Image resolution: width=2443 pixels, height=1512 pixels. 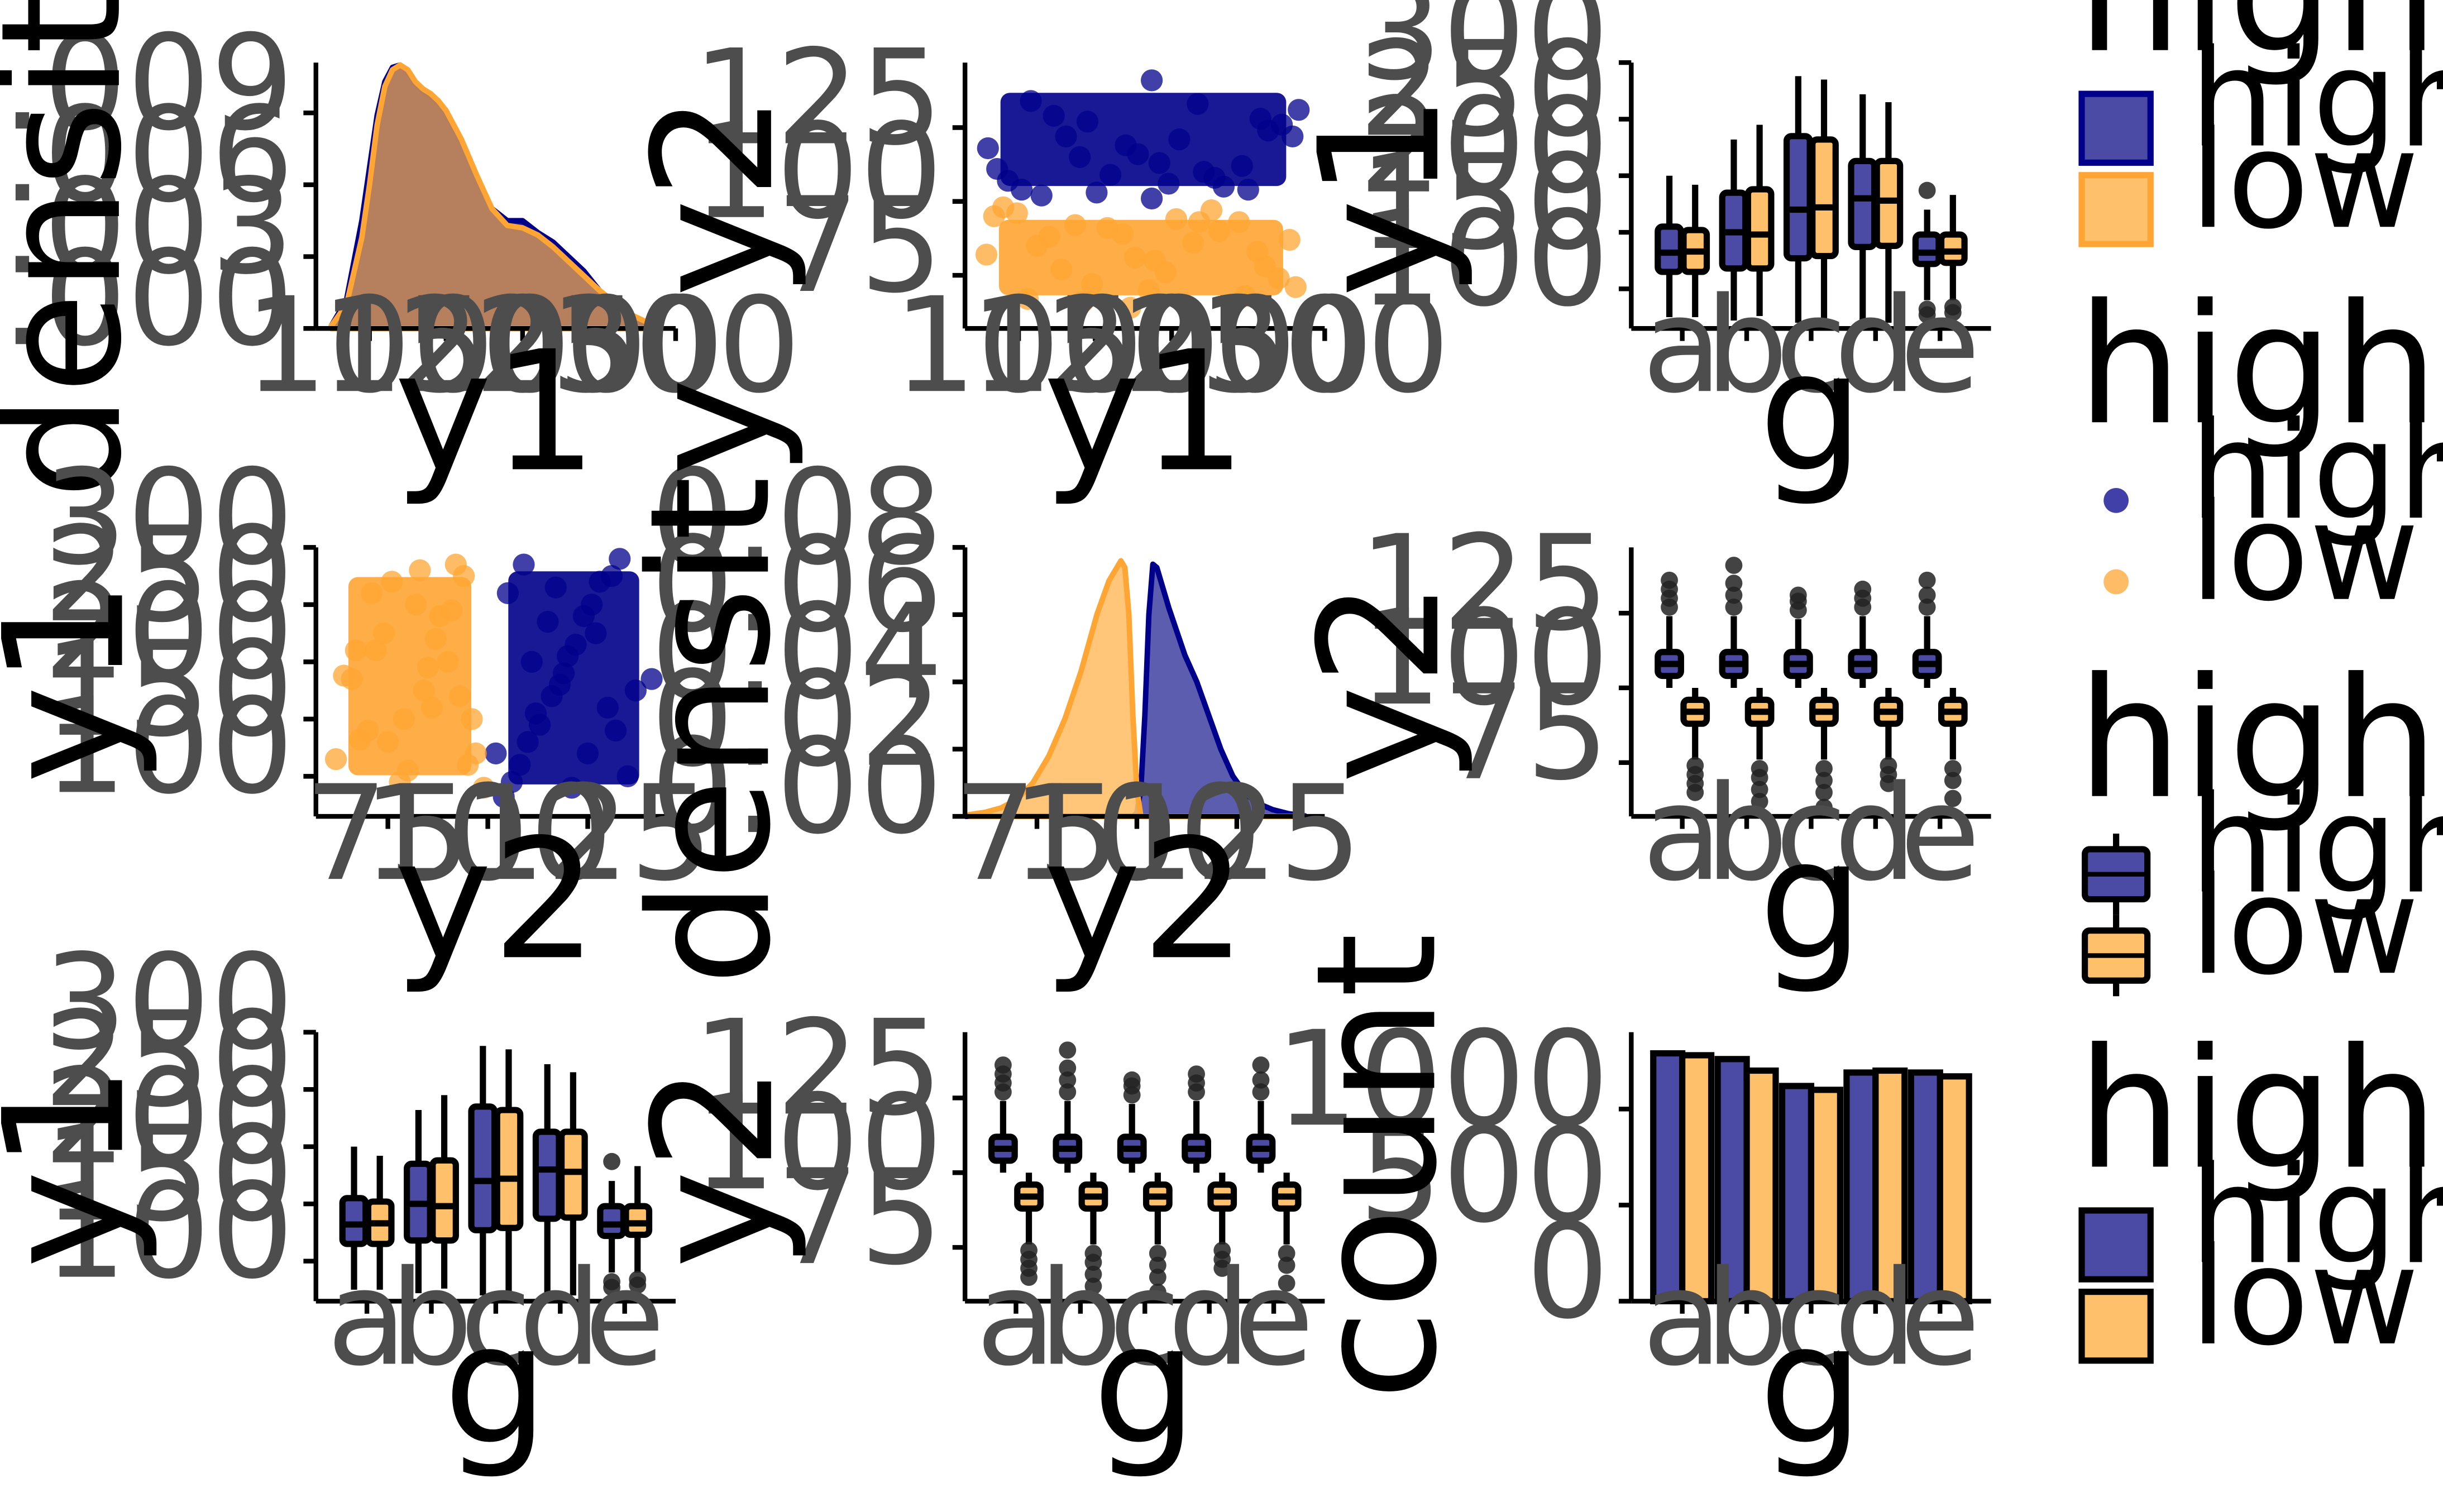 What do you see at coordinates (1697, 1178) in the screenshot?
I see `bar-low-a` at bounding box center [1697, 1178].